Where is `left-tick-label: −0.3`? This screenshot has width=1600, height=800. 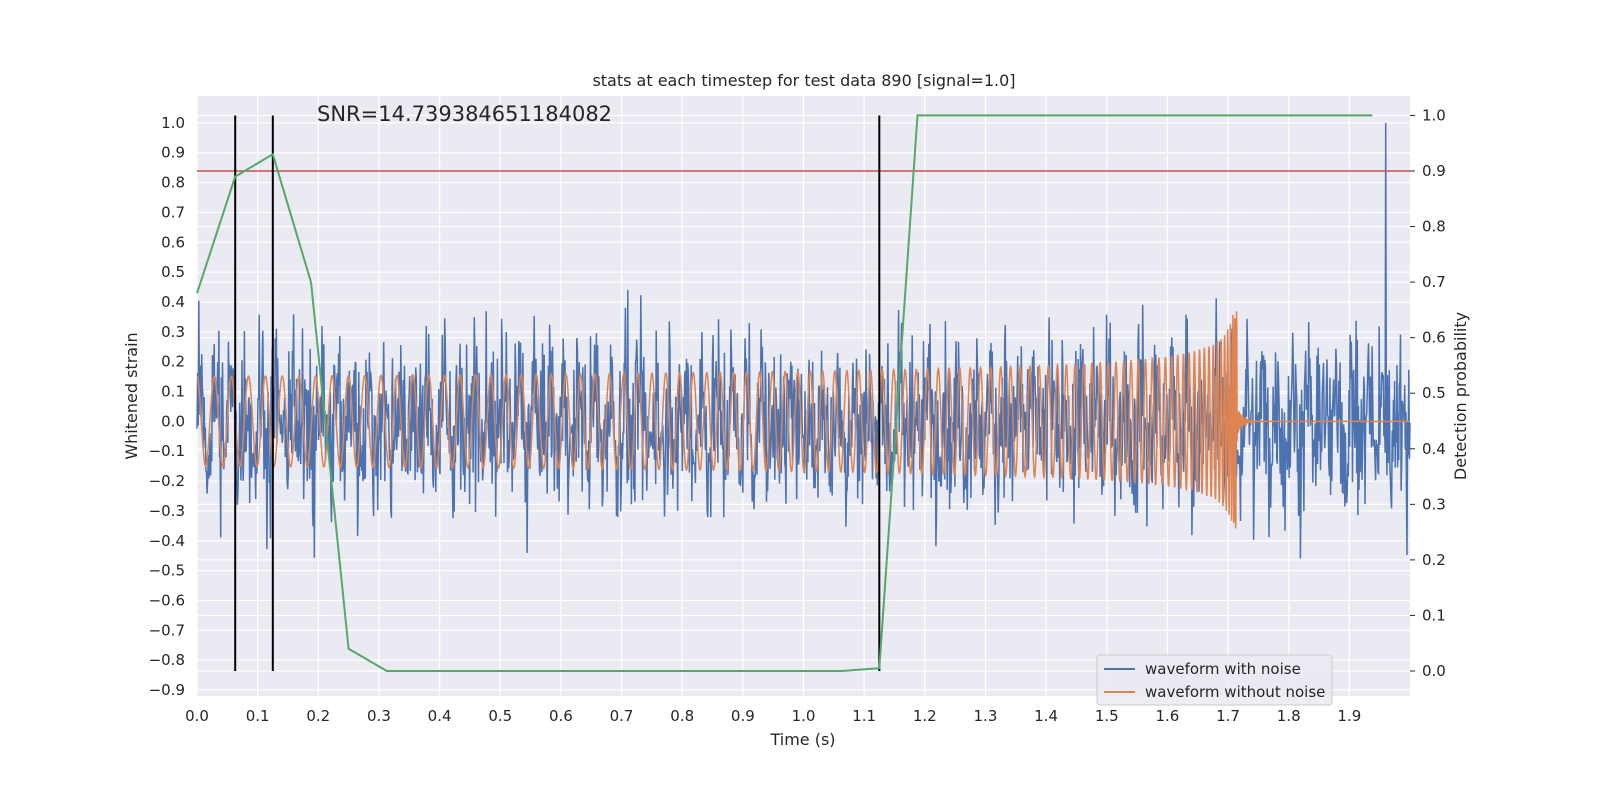
left-tick-label: −0.3 is located at coordinates (167, 511).